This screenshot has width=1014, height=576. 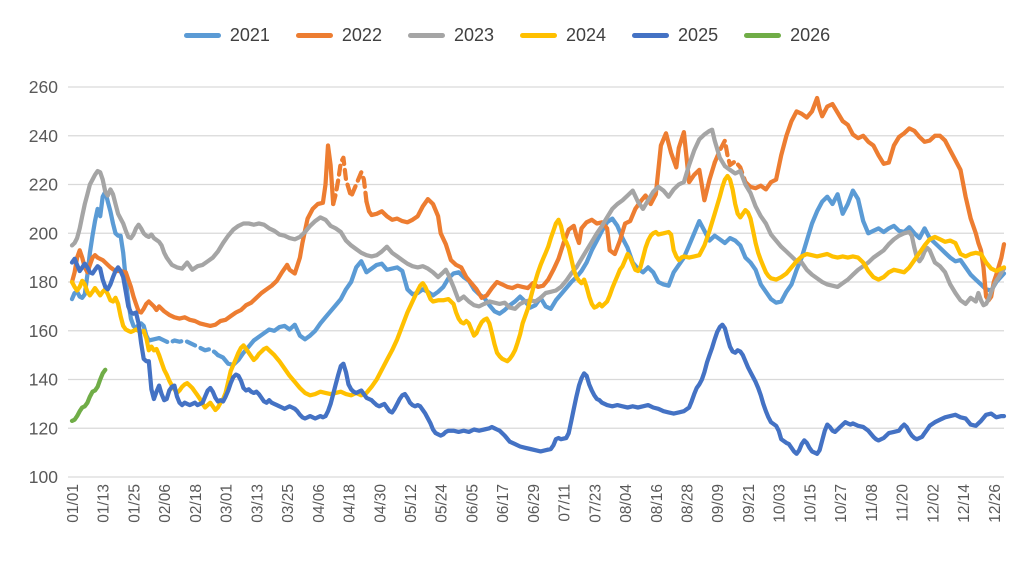 I want to click on x-axis-tick-label: 06/17, so click(x=503, y=503).